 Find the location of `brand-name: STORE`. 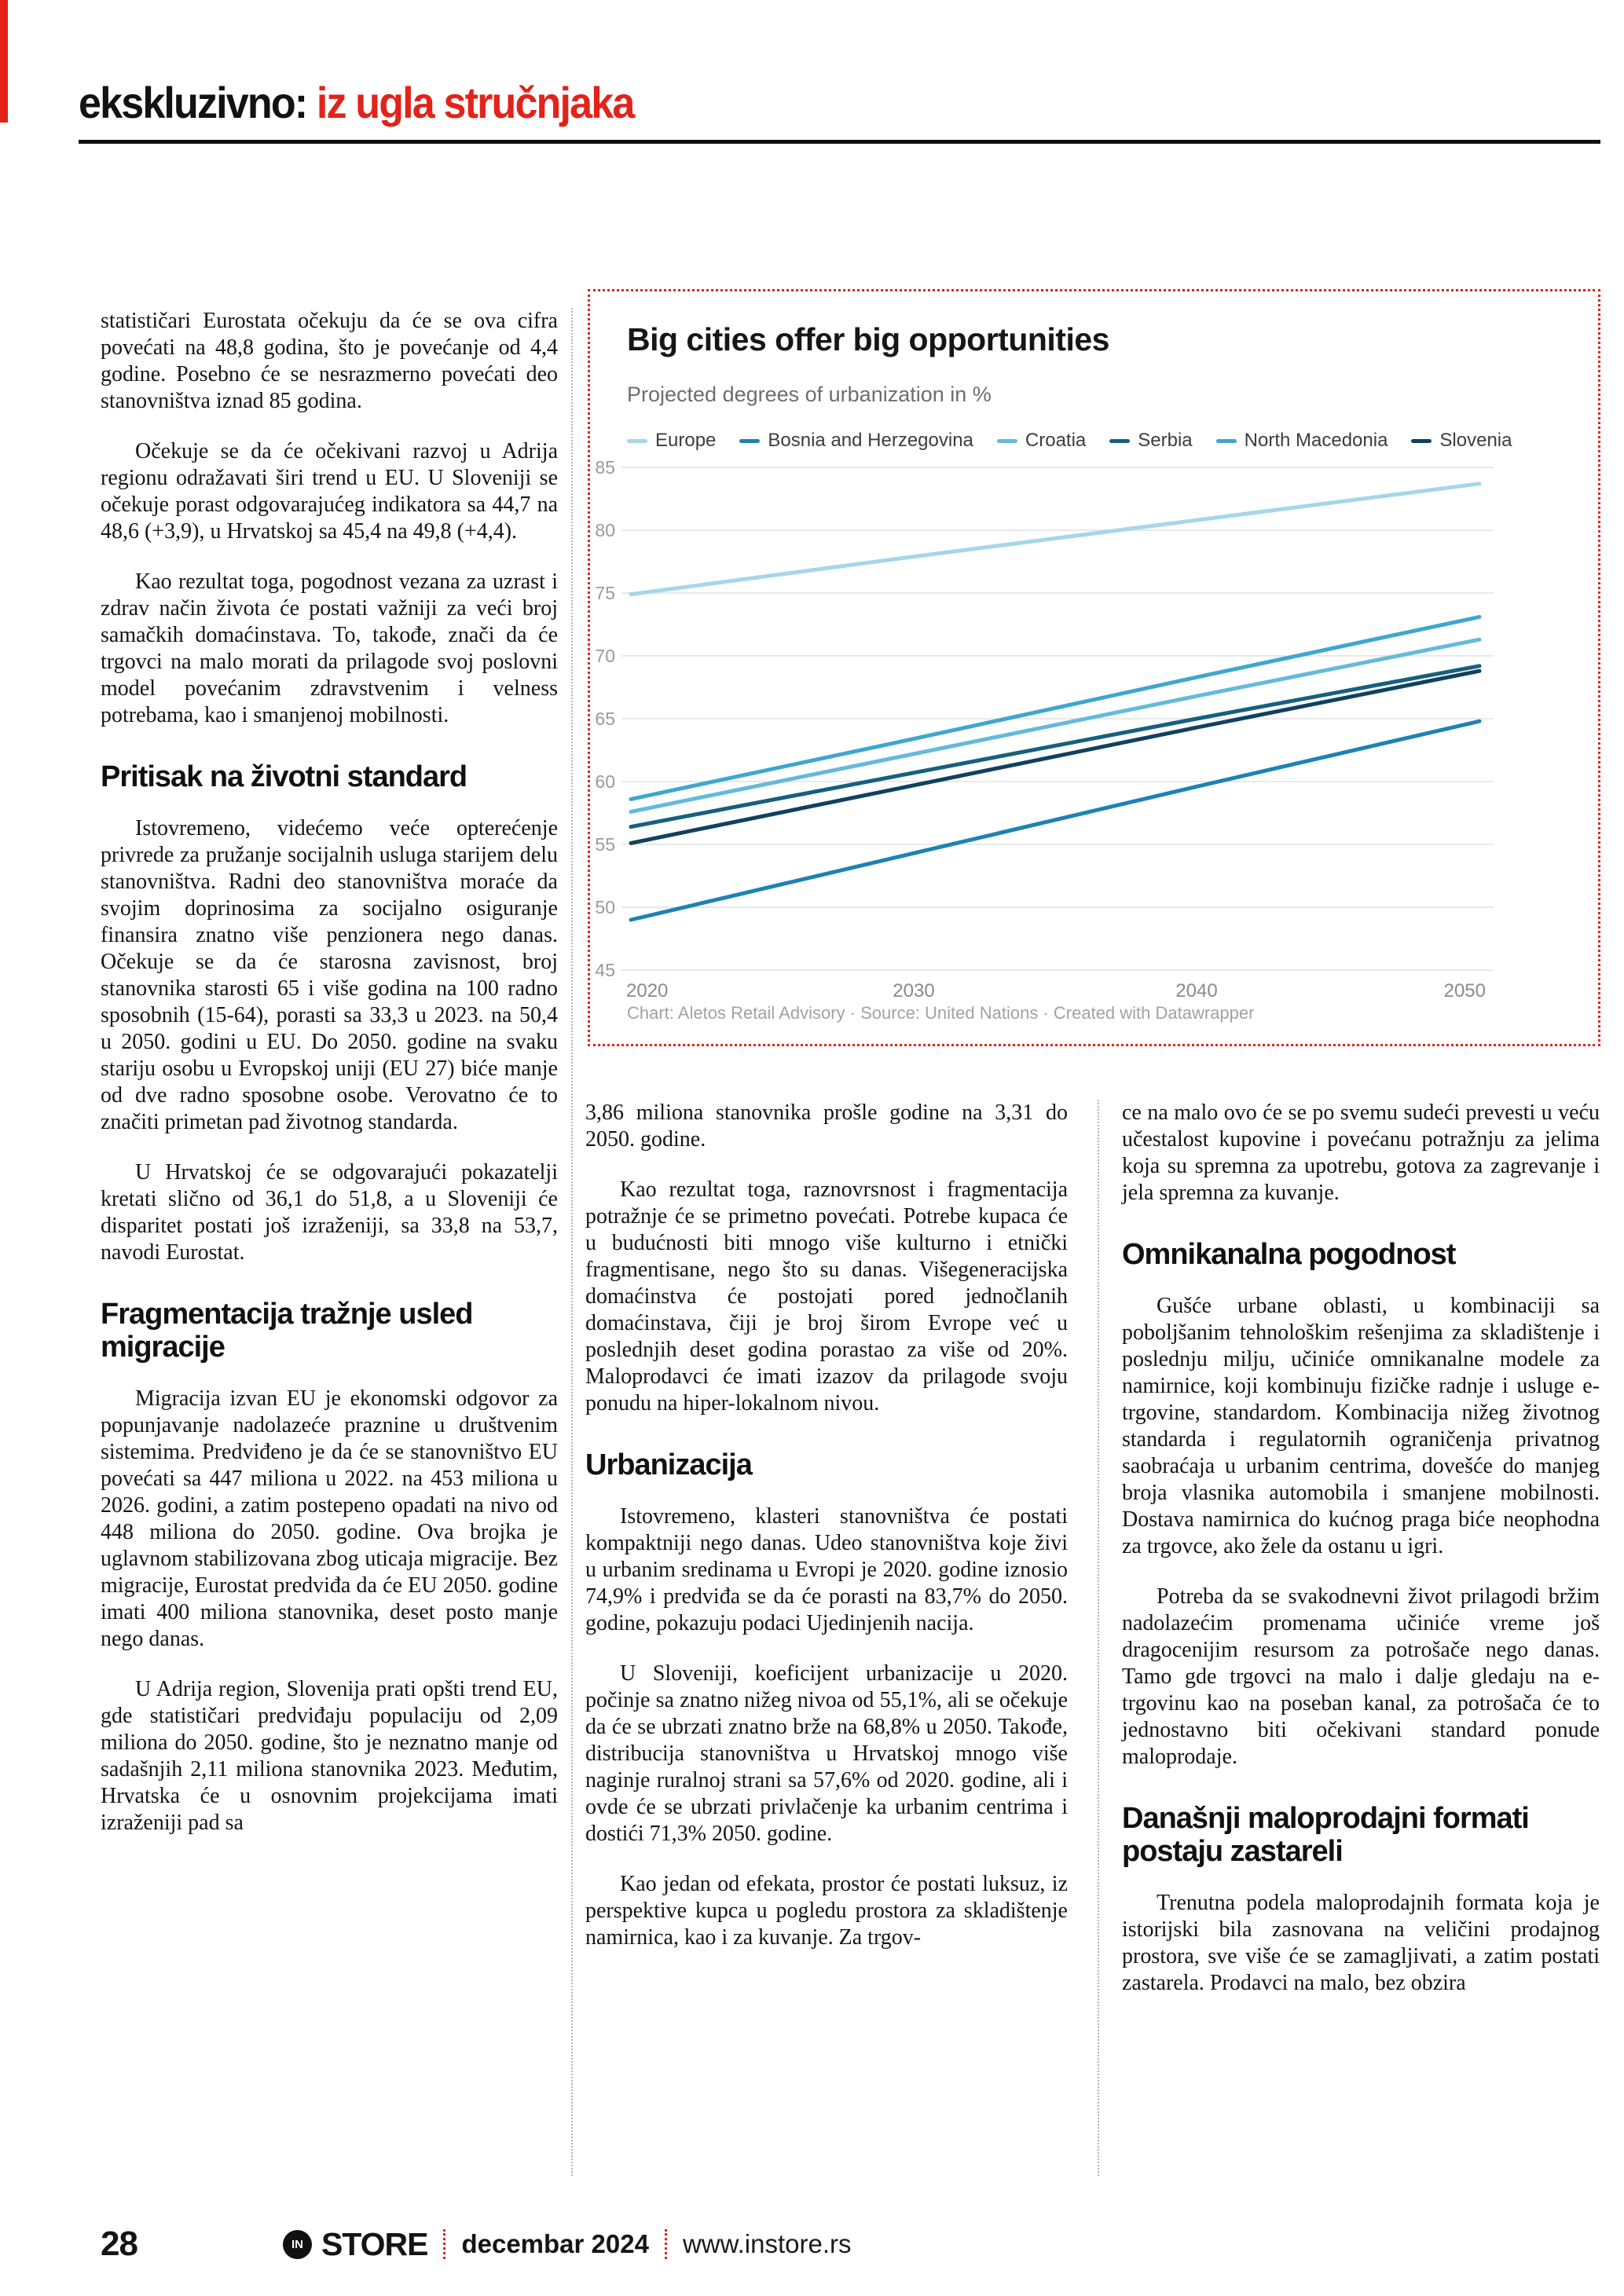

brand-name: STORE is located at coordinates (374, 2243).